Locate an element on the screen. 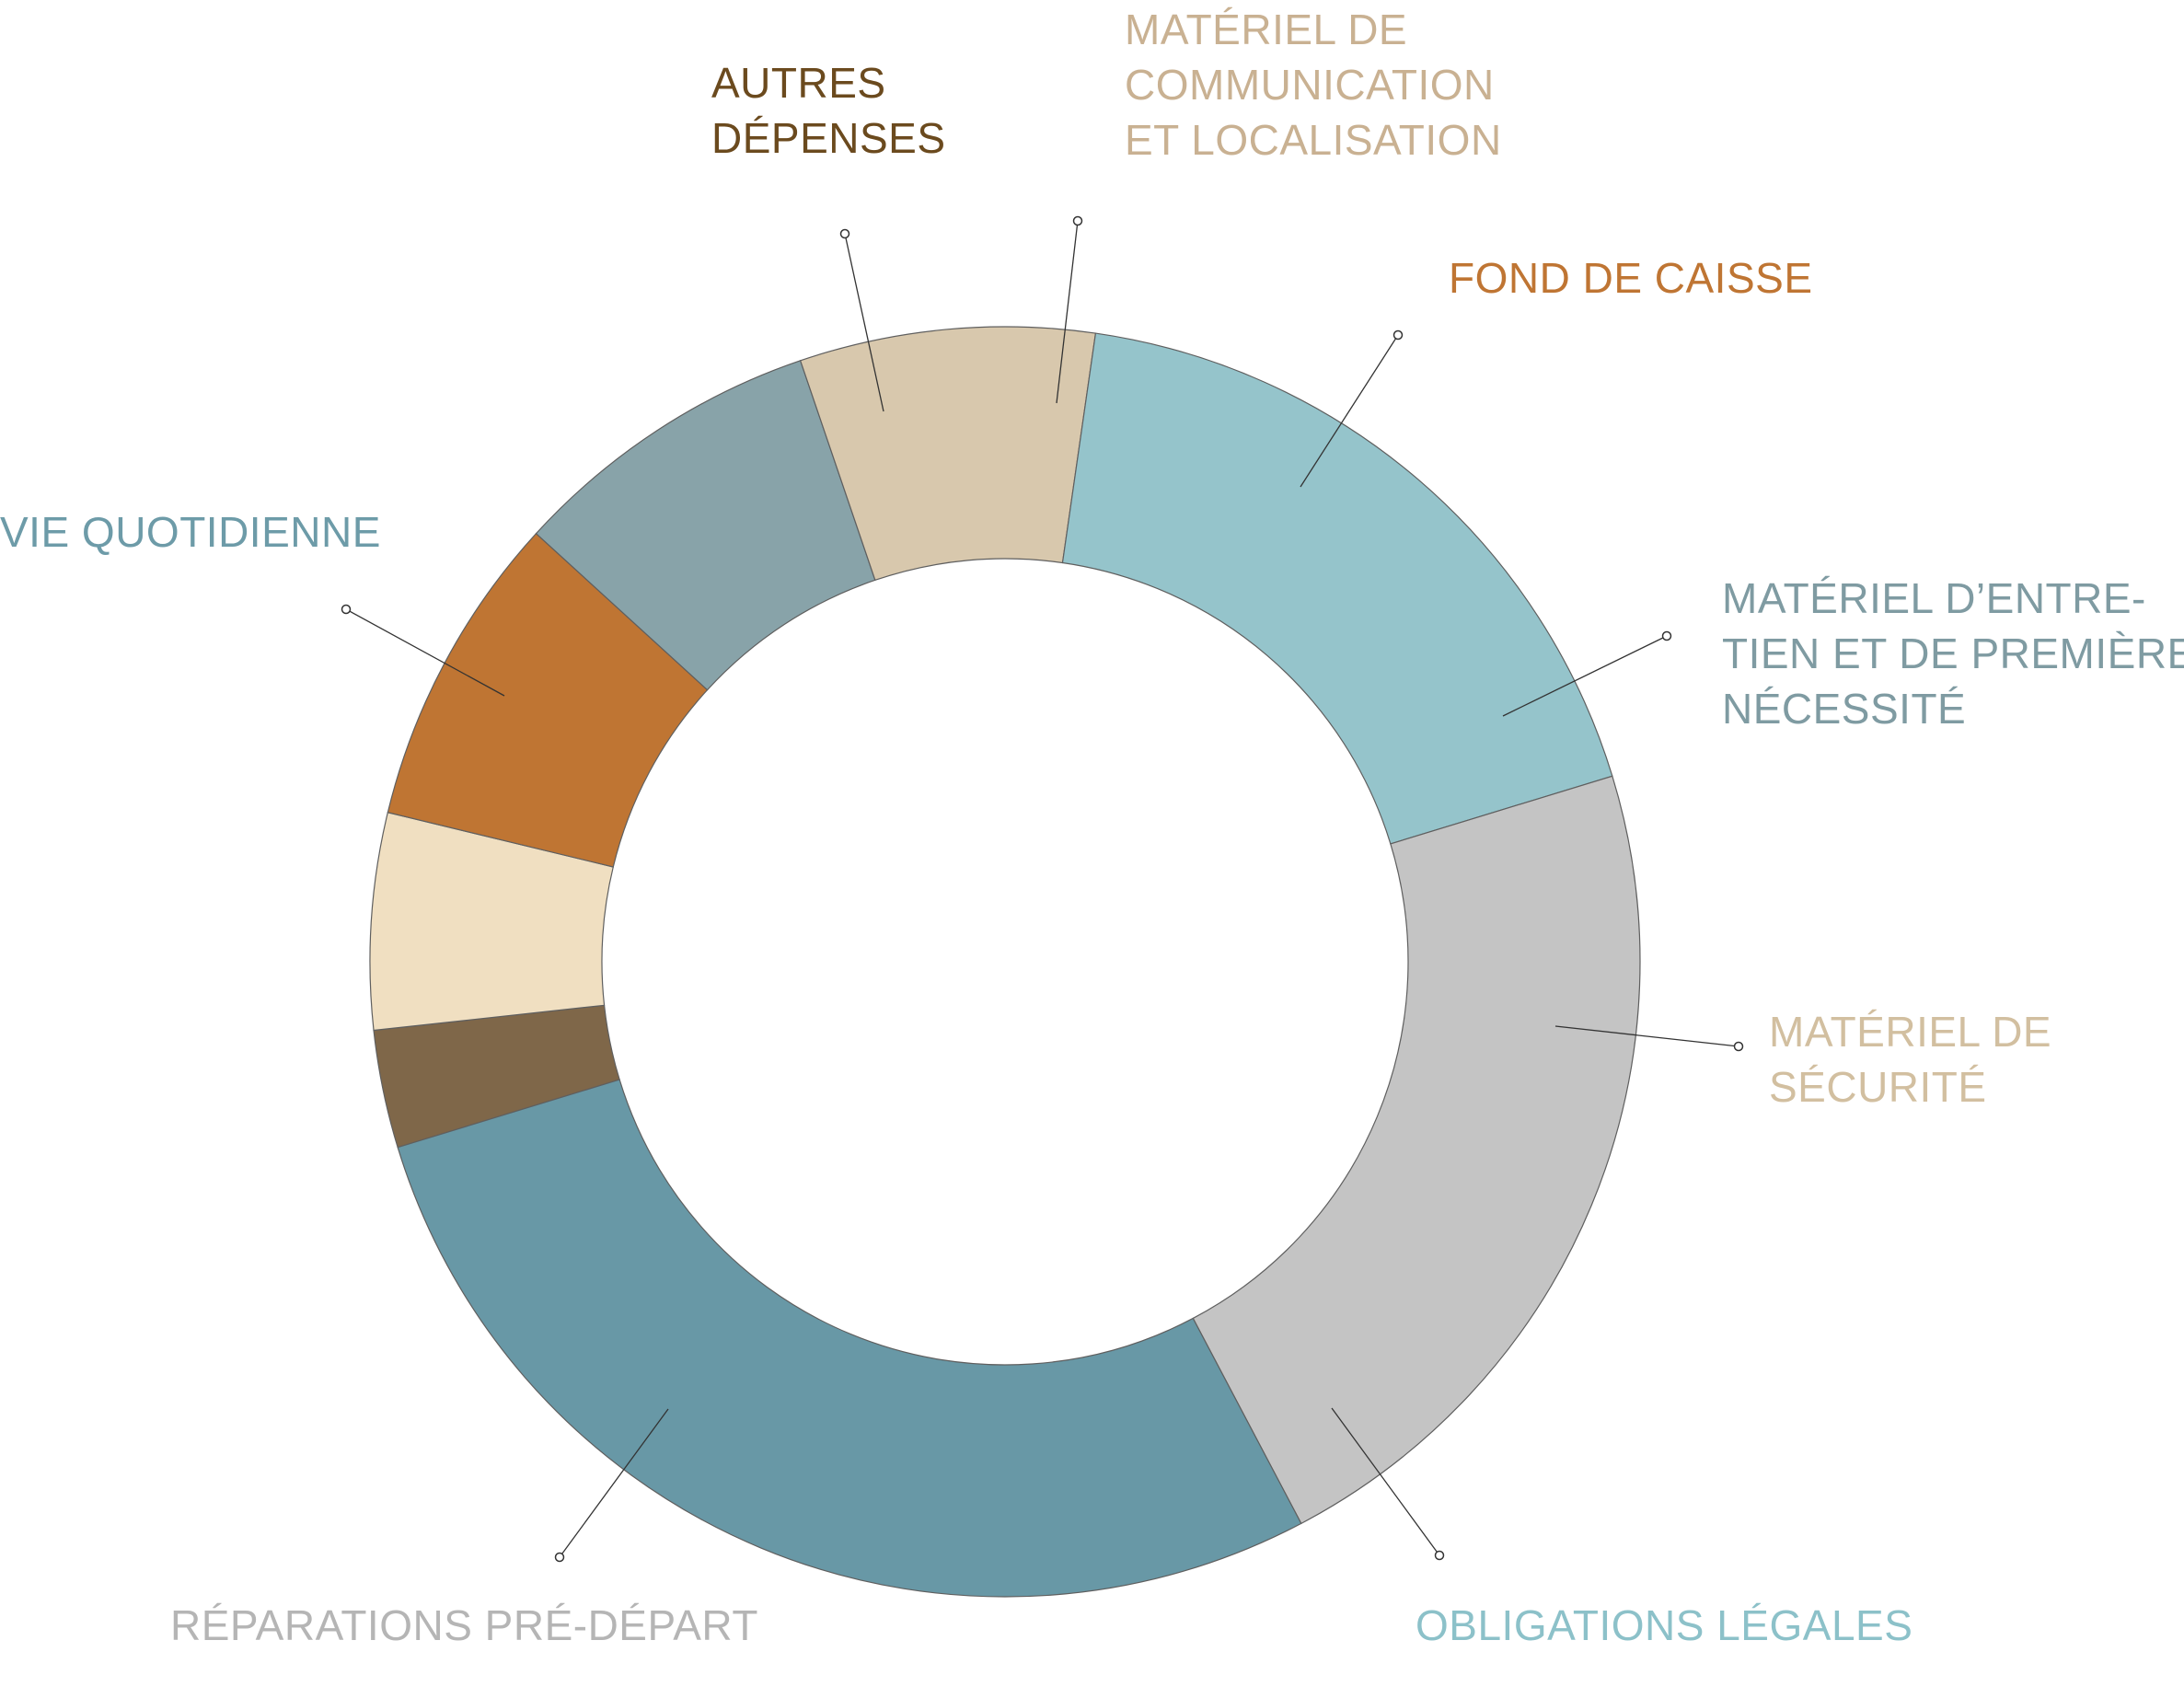 This screenshot has height=1698, width=2184. leader-line-caisse is located at coordinates (1349, 411).